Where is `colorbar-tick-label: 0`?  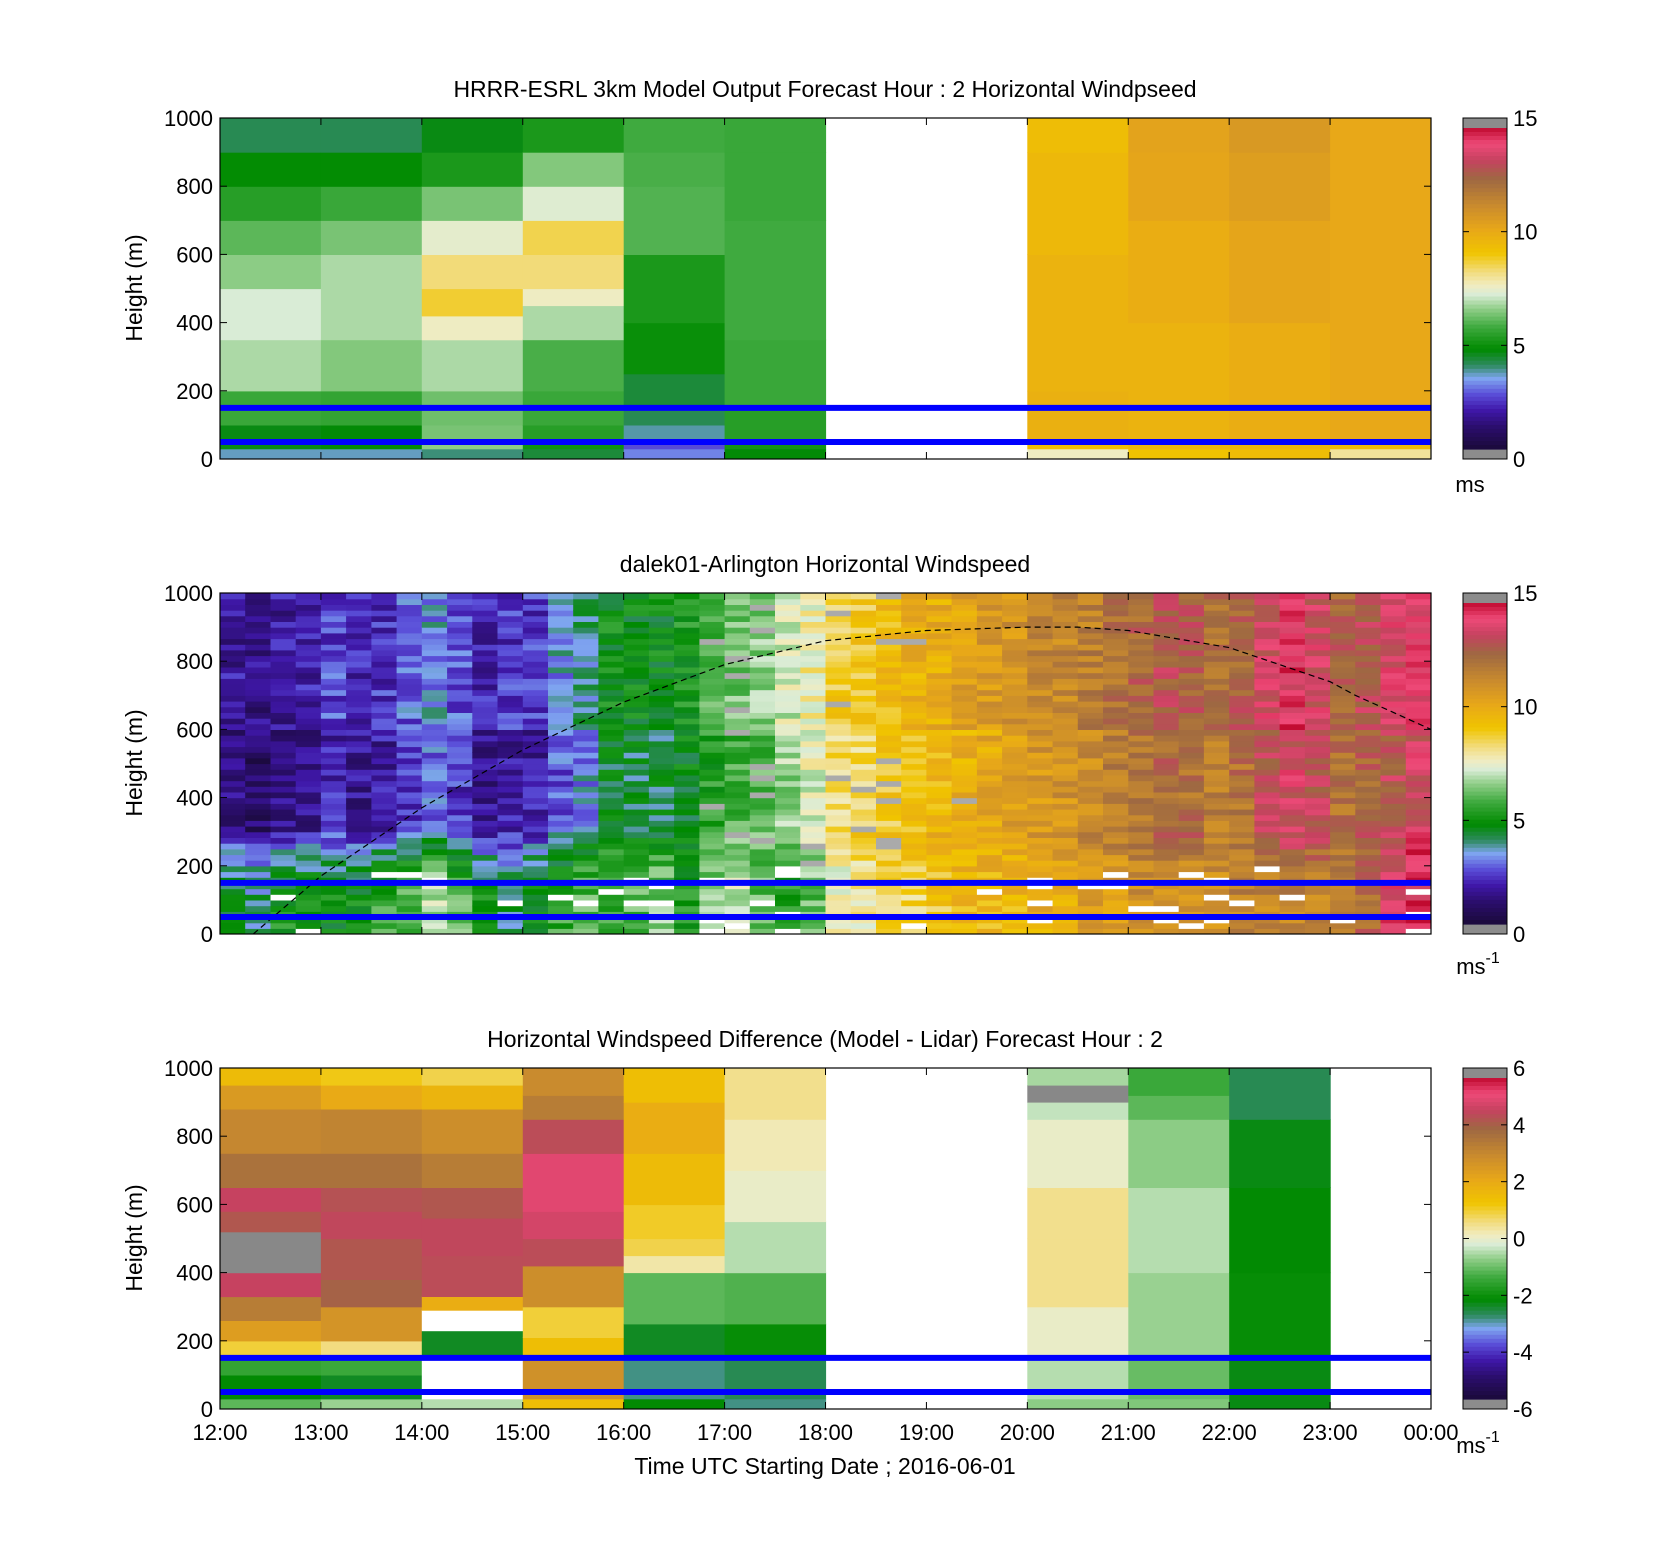 colorbar-tick-label: 0 is located at coordinates (1519, 459).